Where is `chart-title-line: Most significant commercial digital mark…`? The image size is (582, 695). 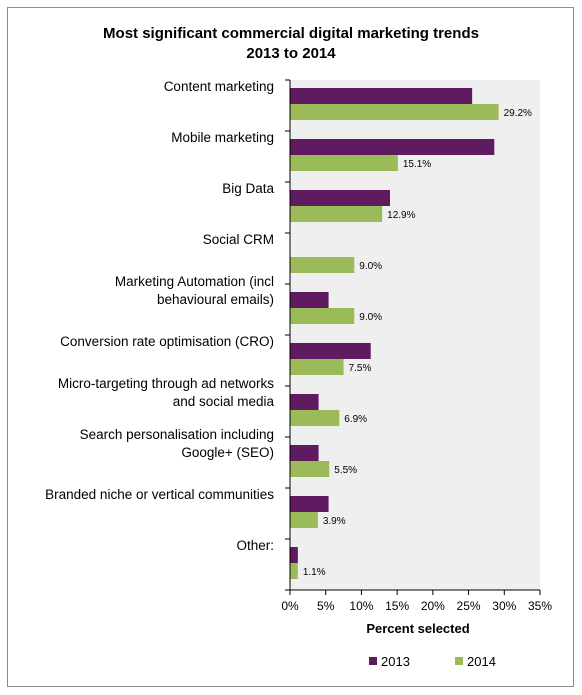
chart-title-line: Most significant commercial digital mark… is located at coordinates (291, 33).